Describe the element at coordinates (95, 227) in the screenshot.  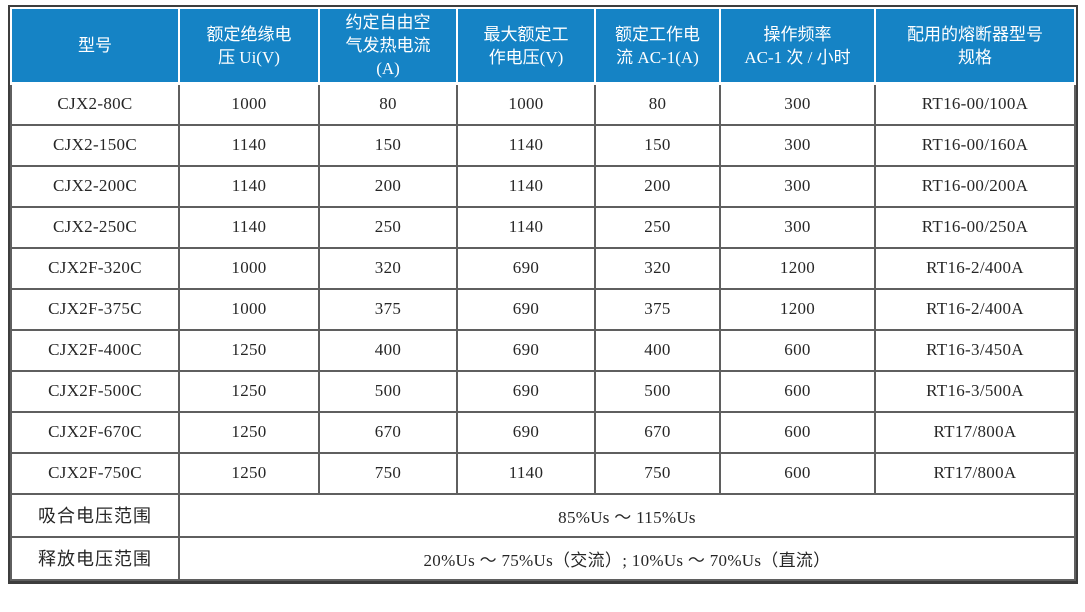
I see `model-cell: CJX2-250C` at that location.